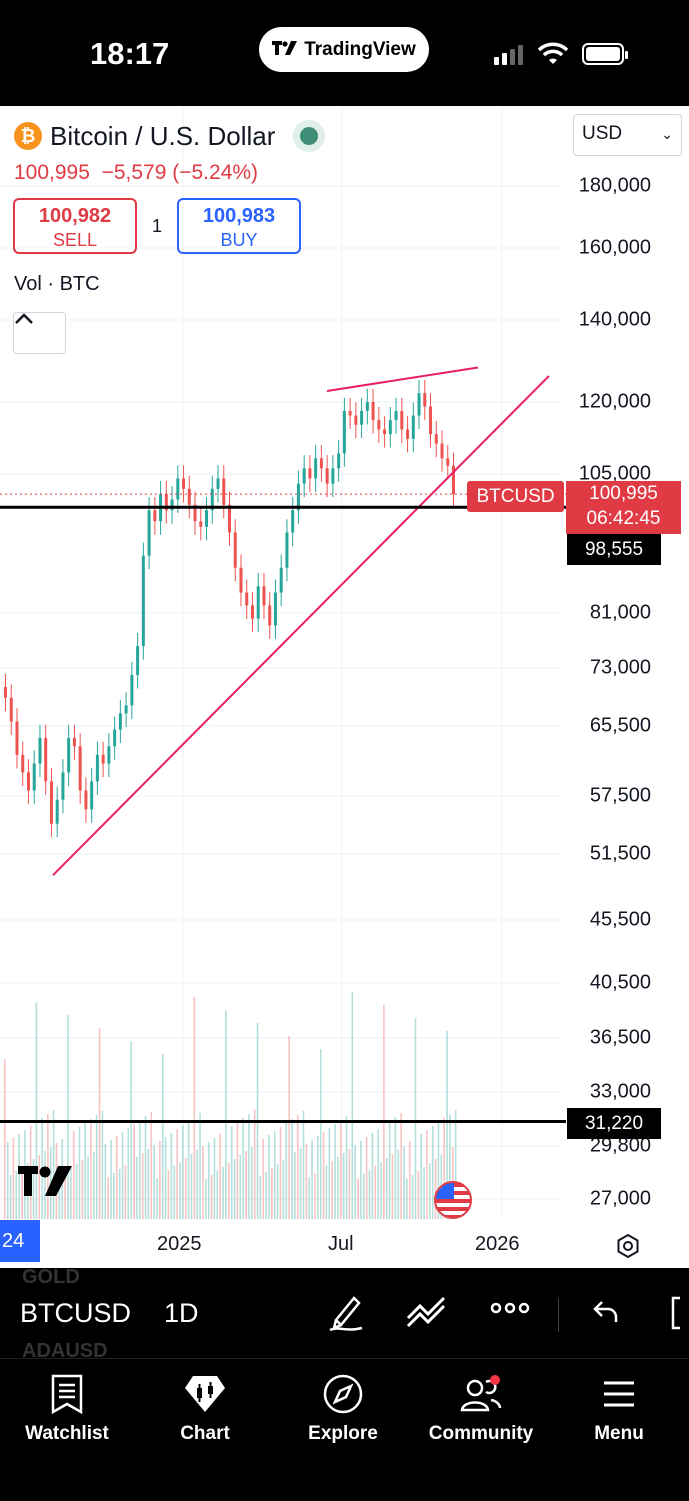 The height and width of the screenshot is (1501, 689). I want to click on indicators-icon, so click(427, 1314).